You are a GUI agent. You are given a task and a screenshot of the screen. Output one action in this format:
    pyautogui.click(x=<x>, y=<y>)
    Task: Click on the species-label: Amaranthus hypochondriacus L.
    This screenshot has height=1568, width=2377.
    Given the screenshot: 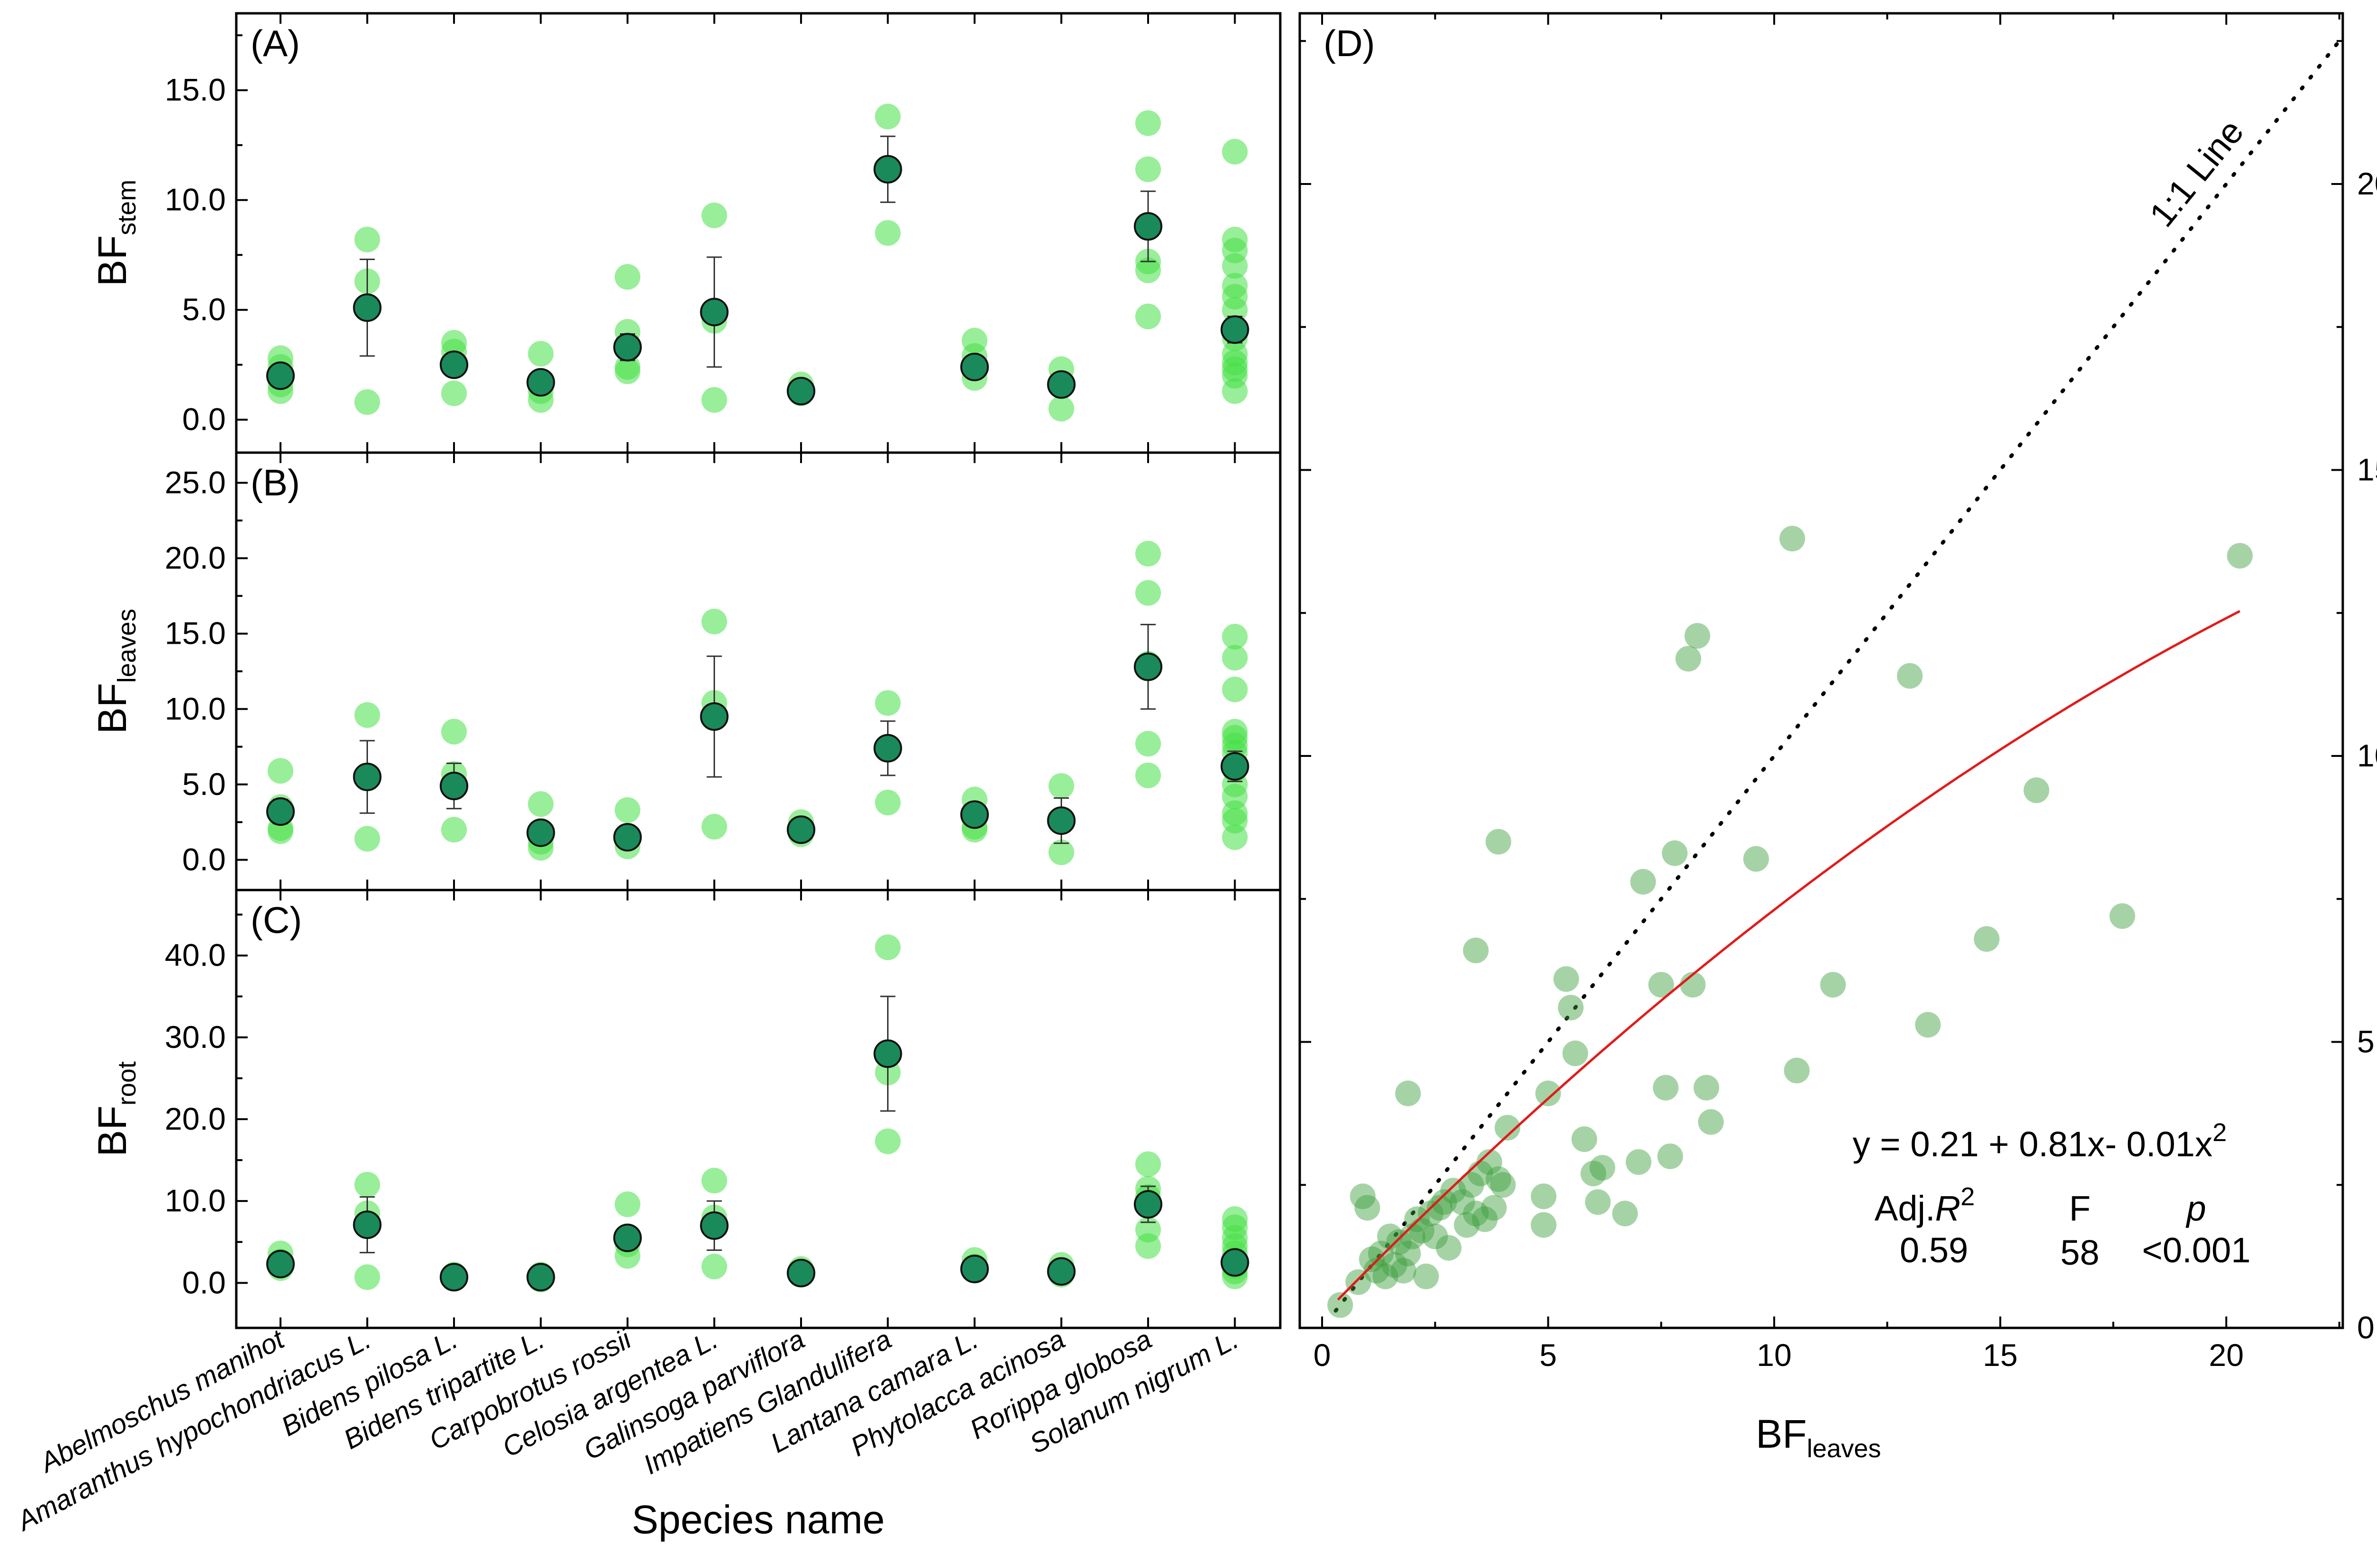 What is the action you would take?
    pyautogui.click(x=193, y=1430)
    